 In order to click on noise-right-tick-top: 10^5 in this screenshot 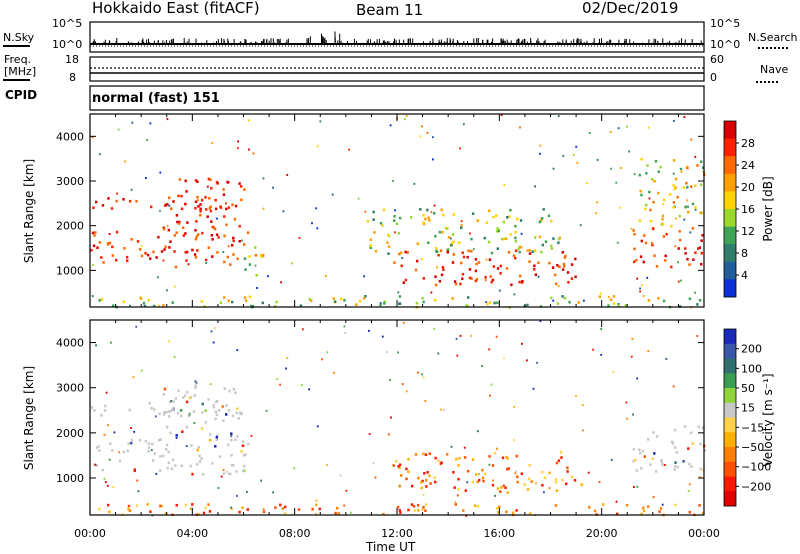, I will do `click(725, 23)`.